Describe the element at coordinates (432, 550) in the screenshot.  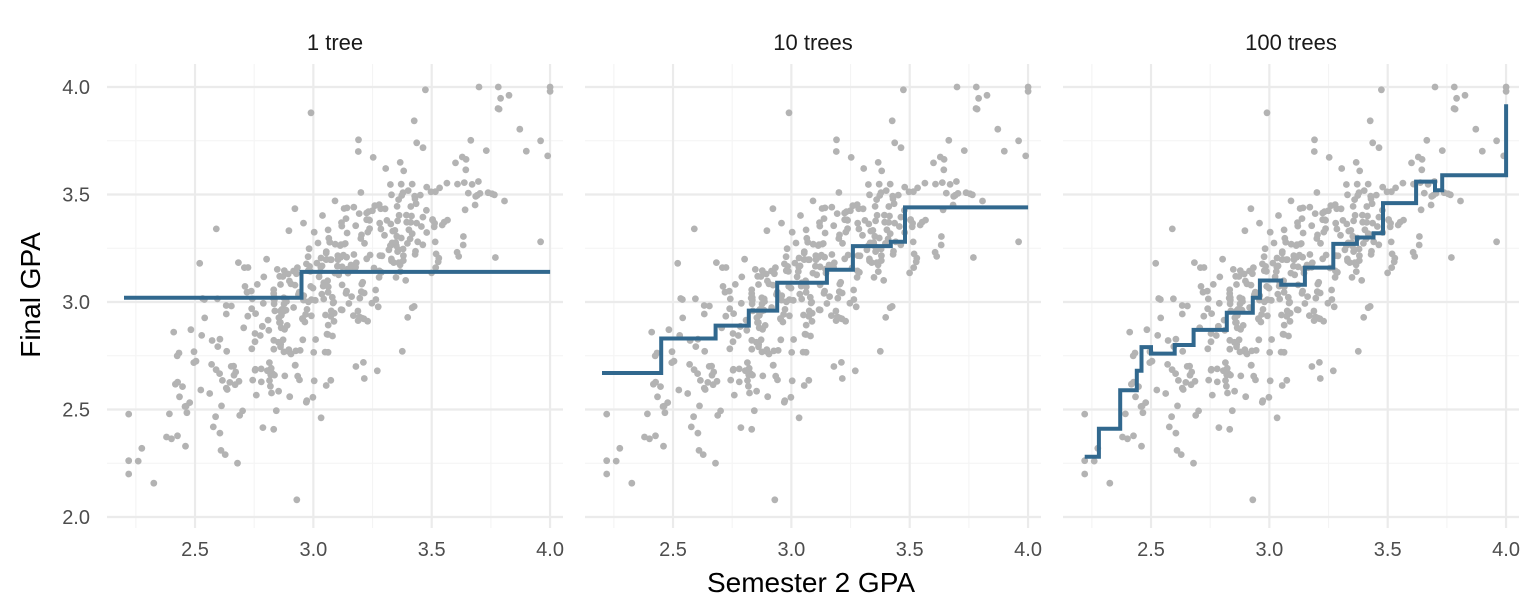
I see `x-tick-label: 3.5` at that location.